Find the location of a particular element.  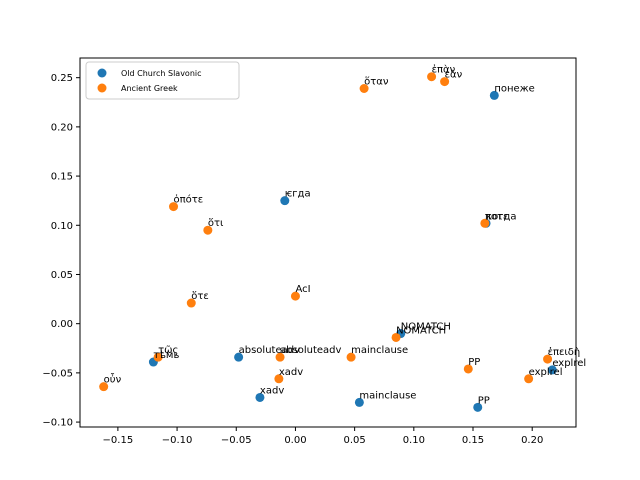

y-tick-label: −0.10 is located at coordinates (57, 423).